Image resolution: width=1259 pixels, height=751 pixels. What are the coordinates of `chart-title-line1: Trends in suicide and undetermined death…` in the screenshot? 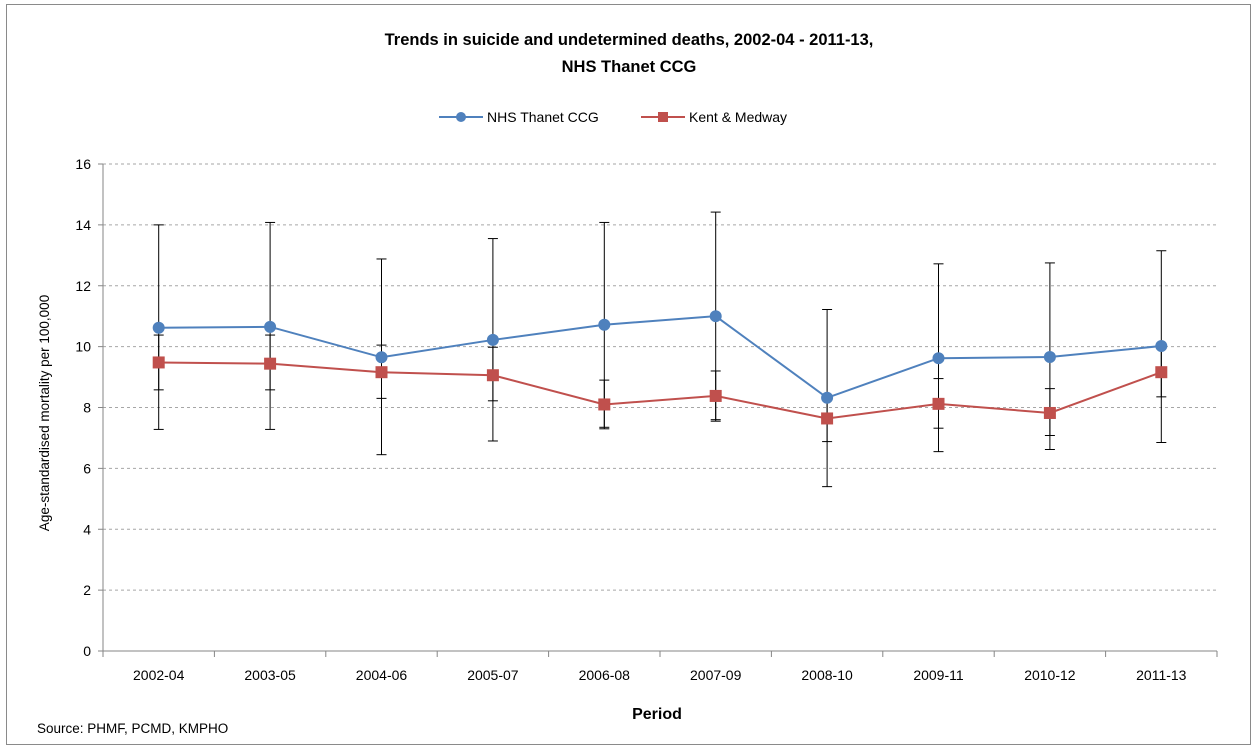 It's located at (629, 40).